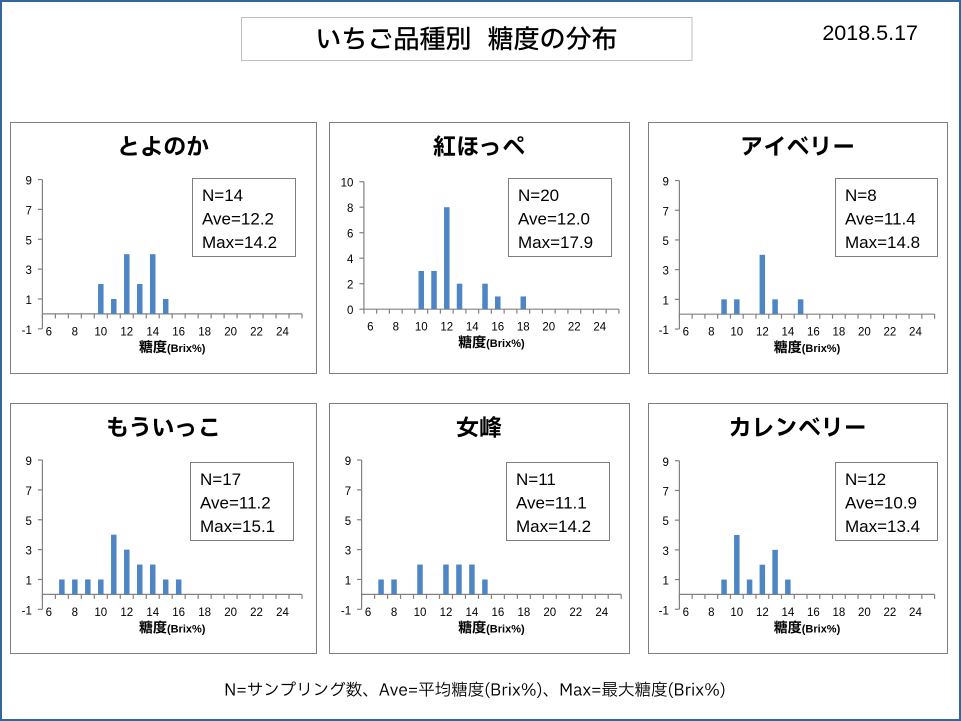  I want to click on svg-text: Max=15.1, so click(237, 526).